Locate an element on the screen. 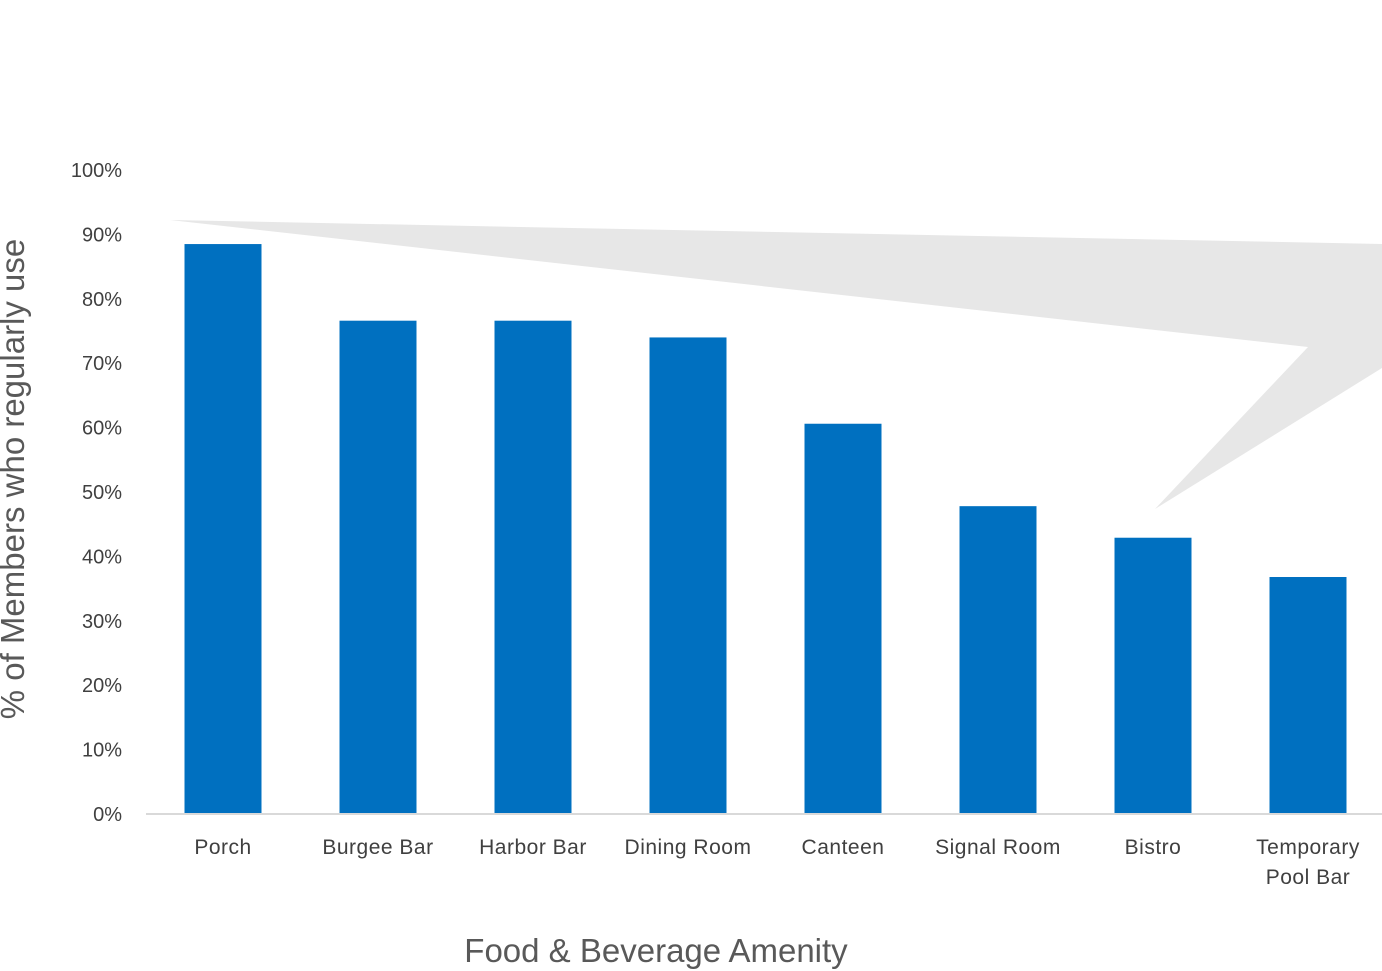 The width and height of the screenshot is (1382, 971). x-tick-label-line: Signal Room is located at coordinates (998, 847).